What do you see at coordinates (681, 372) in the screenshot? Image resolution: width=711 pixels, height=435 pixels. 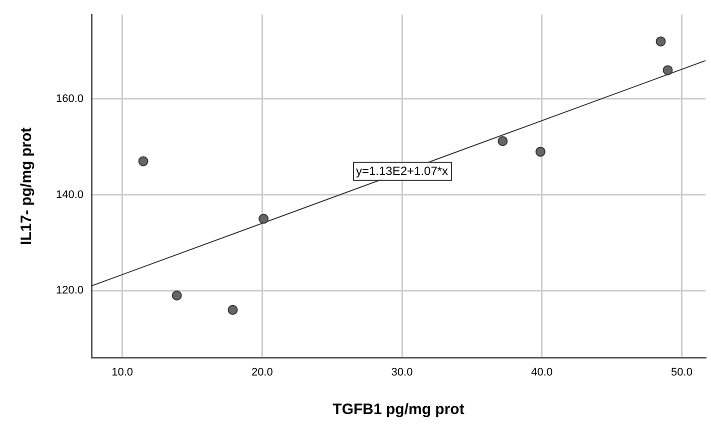 I see `x-tick-label: 50.0` at bounding box center [681, 372].